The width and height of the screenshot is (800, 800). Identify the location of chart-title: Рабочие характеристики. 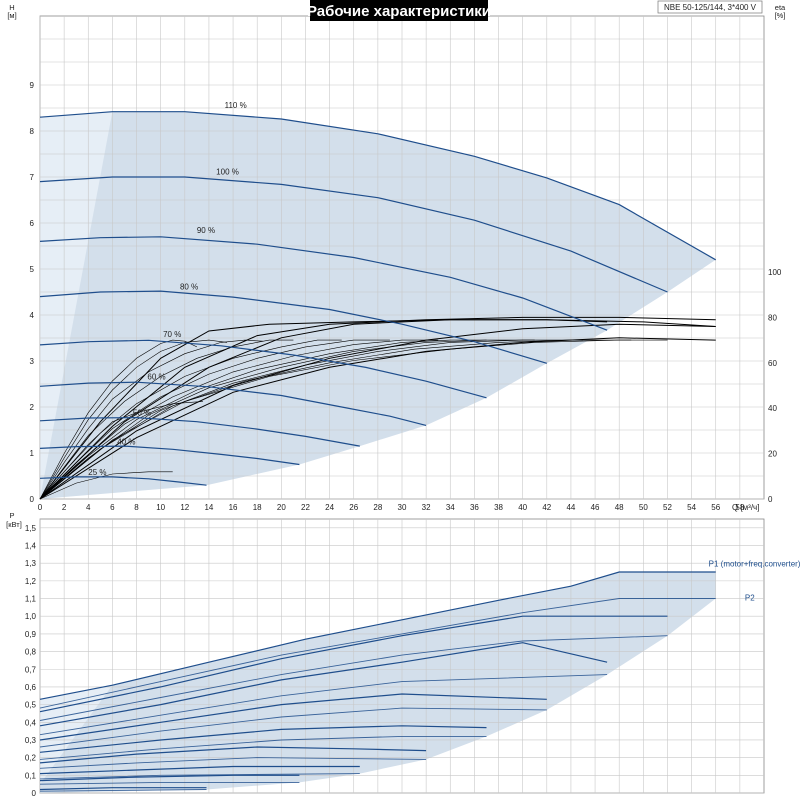
(399, 11).